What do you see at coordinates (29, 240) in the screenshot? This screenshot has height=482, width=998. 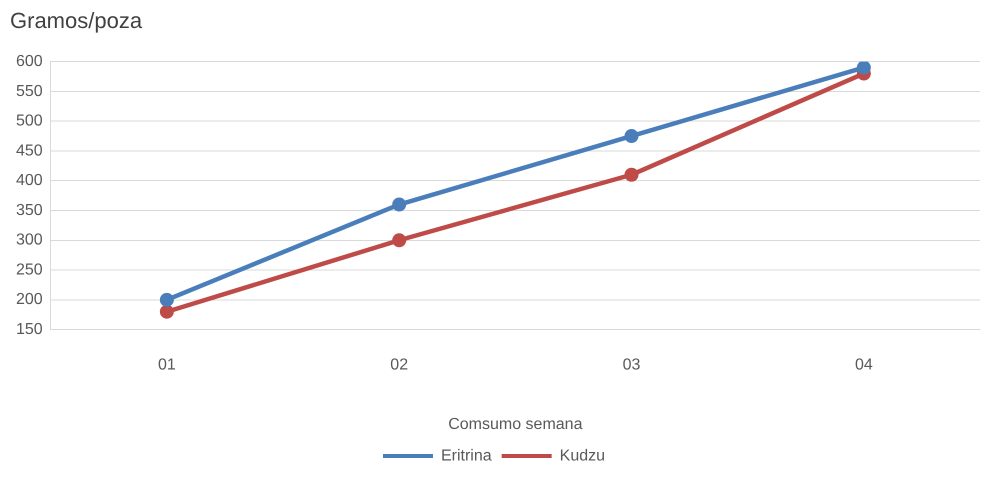 I see `y-tick-label: 300` at bounding box center [29, 240].